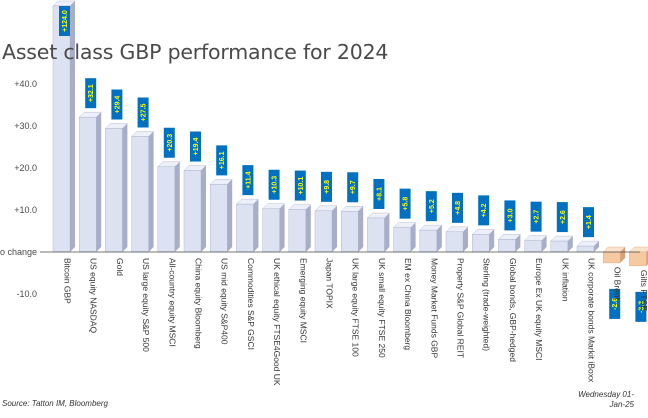  Describe the element at coordinates (565, 280) in the screenshot. I see `x-tick-label: UK inflation` at that location.